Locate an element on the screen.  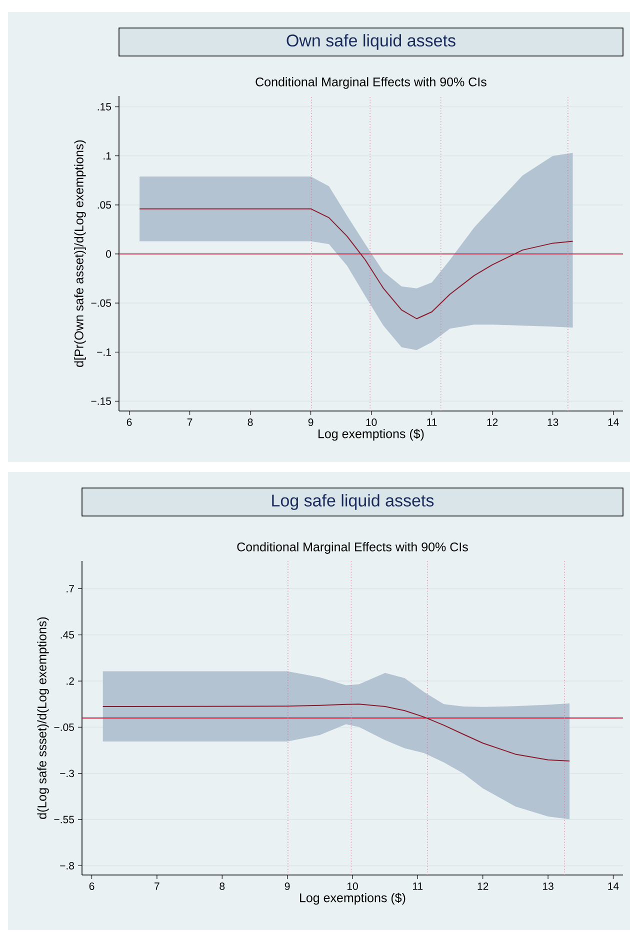
y-tick-label: .15 is located at coordinates (105, 106).